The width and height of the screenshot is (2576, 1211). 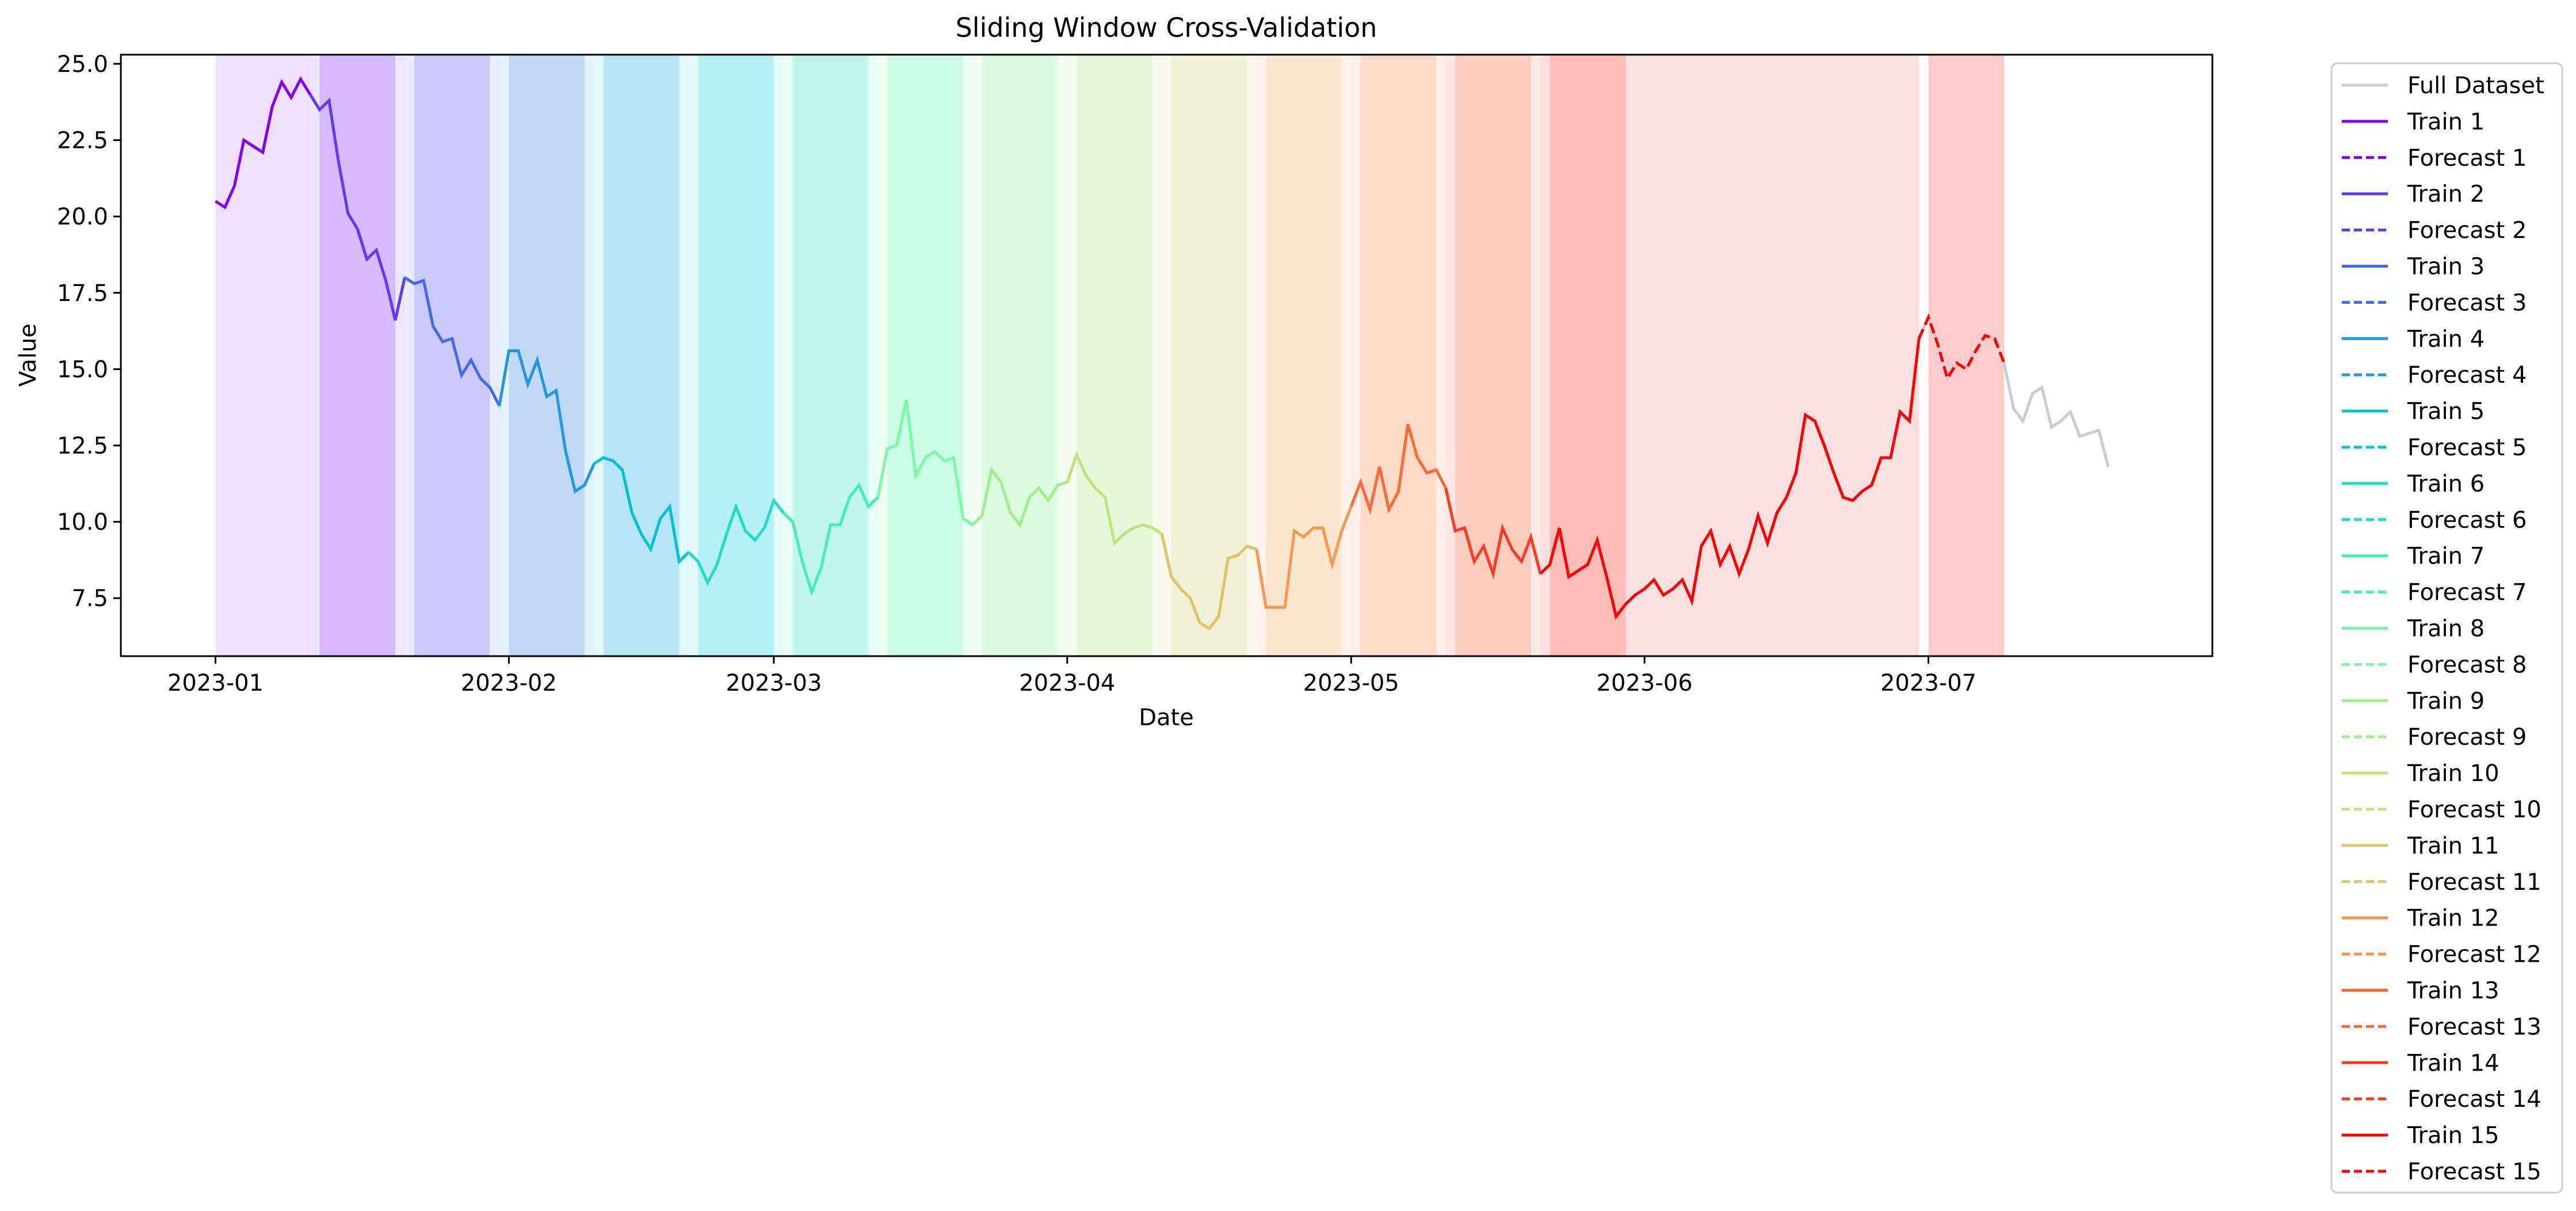 What do you see at coordinates (2467, 448) in the screenshot?
I see `legend-label: Forecast 5` at bounding box center [2467, 448].